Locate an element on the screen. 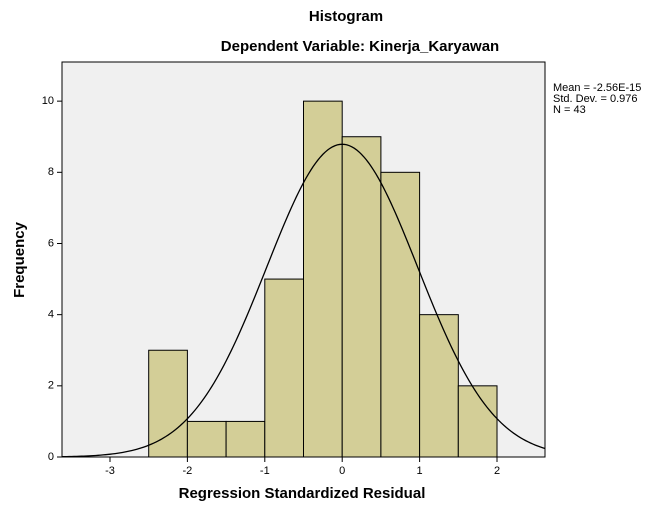 The image size is (655, 510). y-tick-label: 8 is located at coordinates (51, 172).